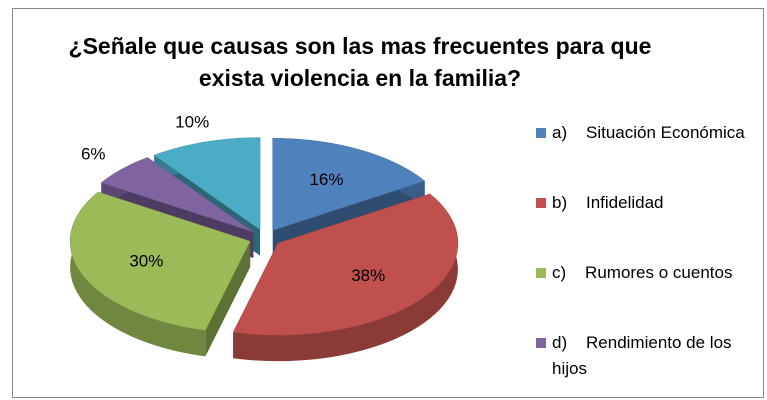 This screenshot has height=400, width=767. Describe the element at coordinates (228, 299) in the screenshot. I see `slice-side` at that location.